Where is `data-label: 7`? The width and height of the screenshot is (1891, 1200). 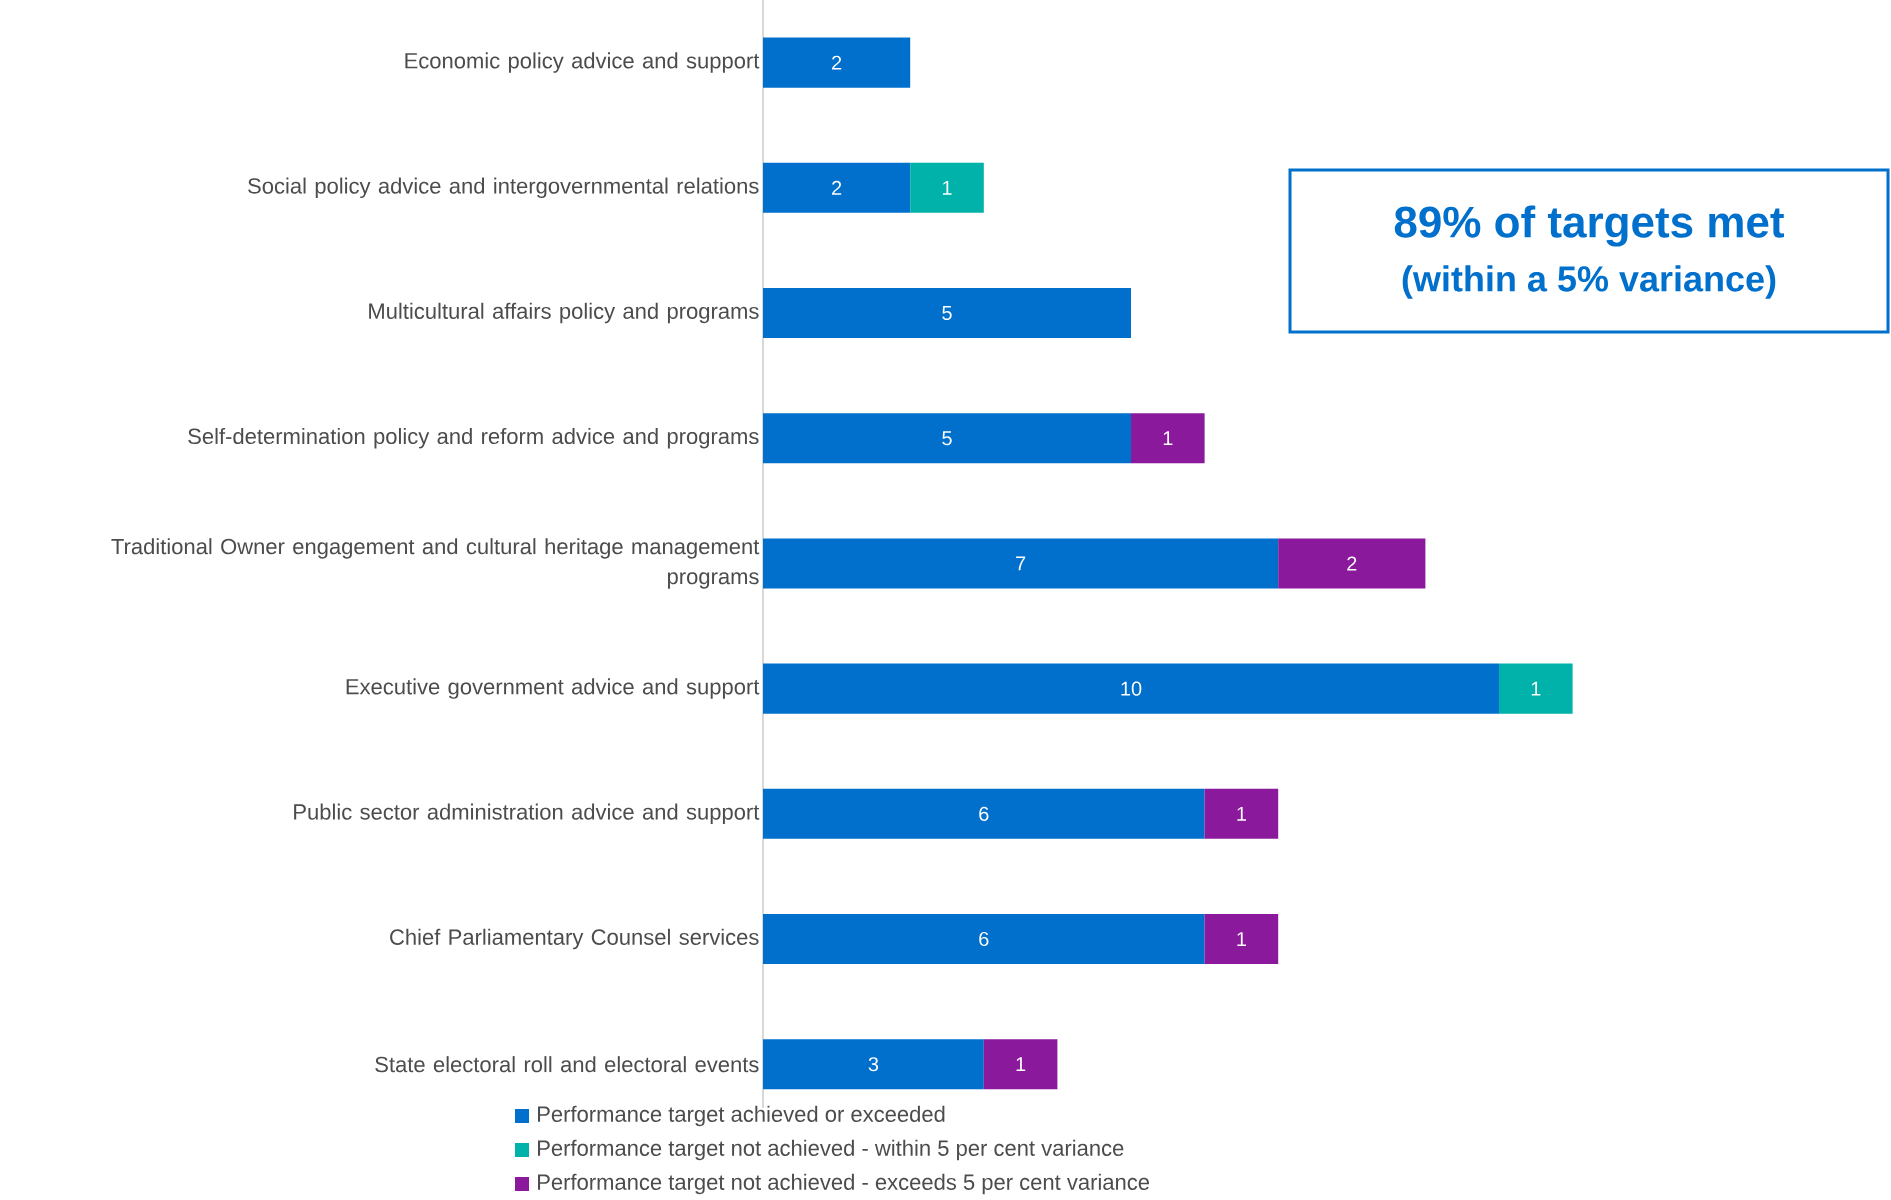
data-label: 7 is located at coordinates (1021, 563).